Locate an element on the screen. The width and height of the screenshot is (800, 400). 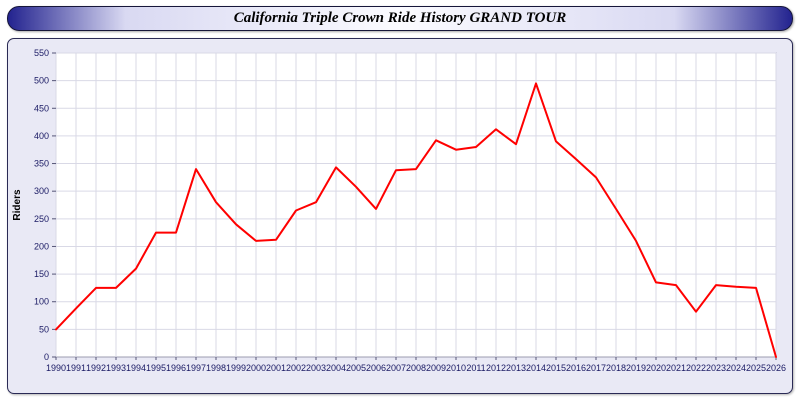
y-tick-label: 0 is located at coordinates (46, 357).